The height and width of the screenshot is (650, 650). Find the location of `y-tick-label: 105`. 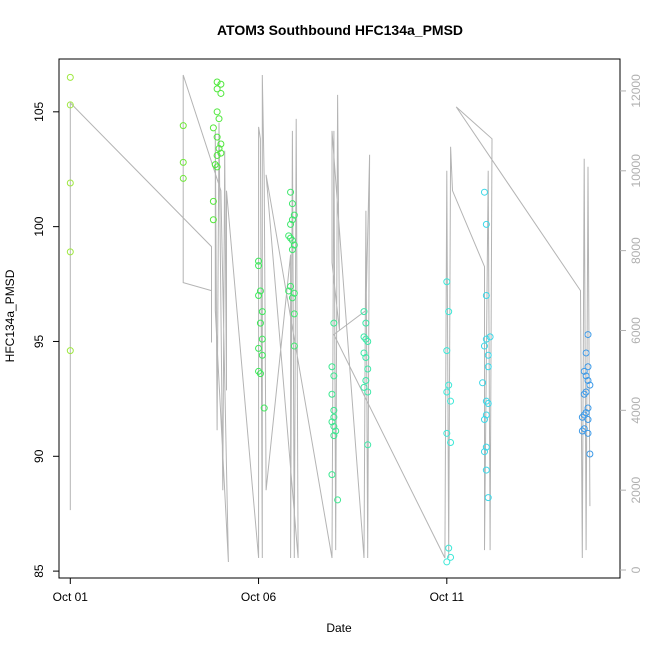

y-tick-label: 105 is located at coordinates (39, 111).